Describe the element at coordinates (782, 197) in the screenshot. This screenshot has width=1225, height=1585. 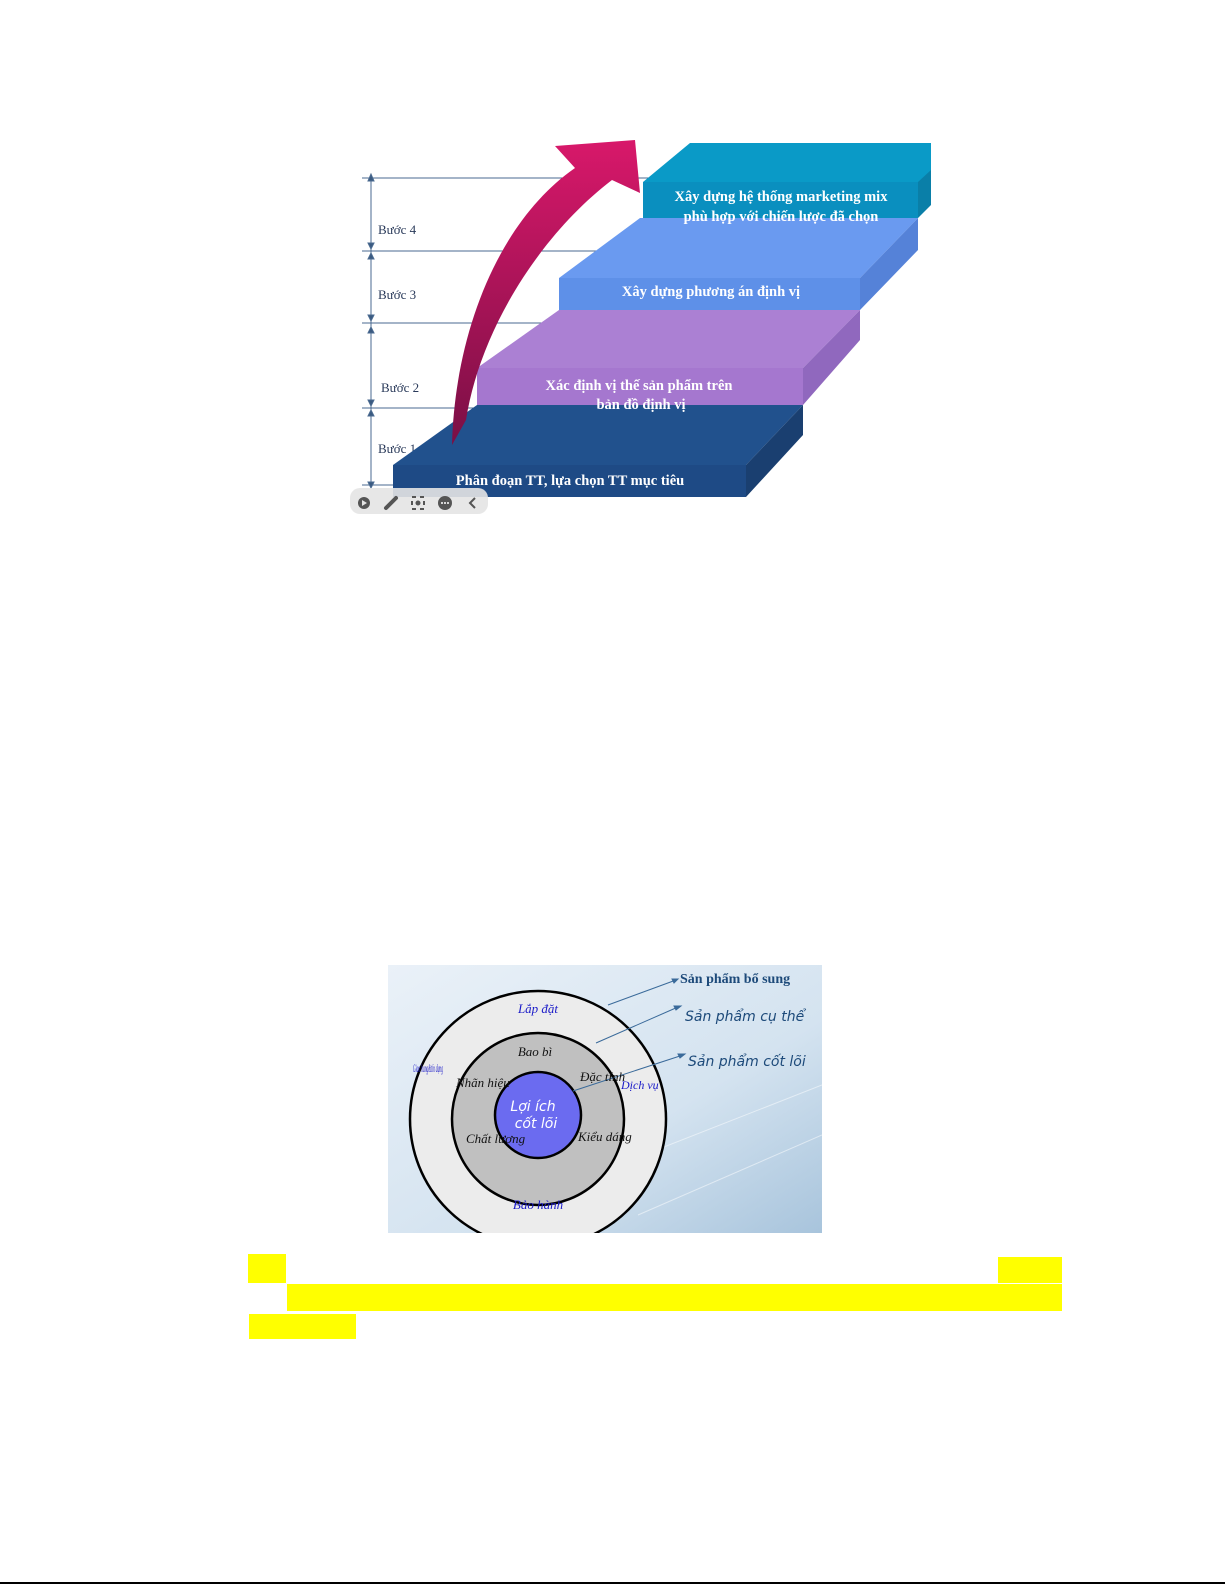
I see `step-4-text-line-1: Xây dựng hệ thống marketing mix` at that location.